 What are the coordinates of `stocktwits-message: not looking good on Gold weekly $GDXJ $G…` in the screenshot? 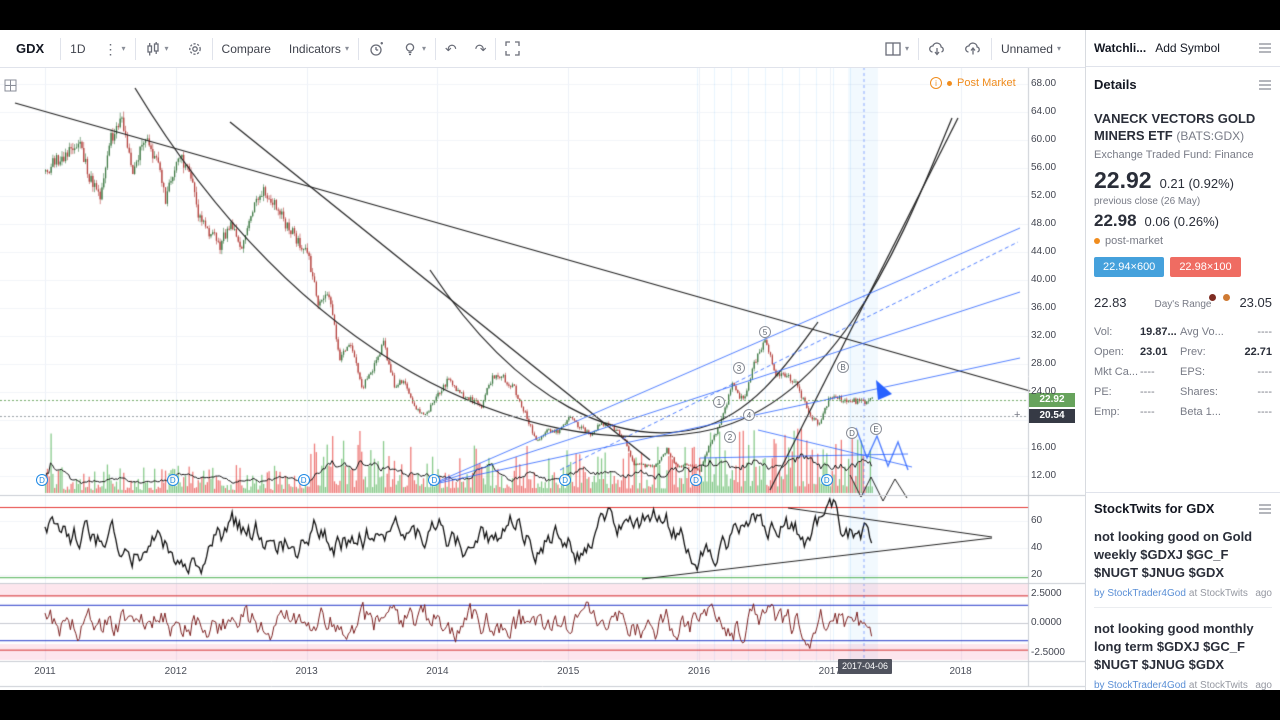 It's located at (1183, 562).